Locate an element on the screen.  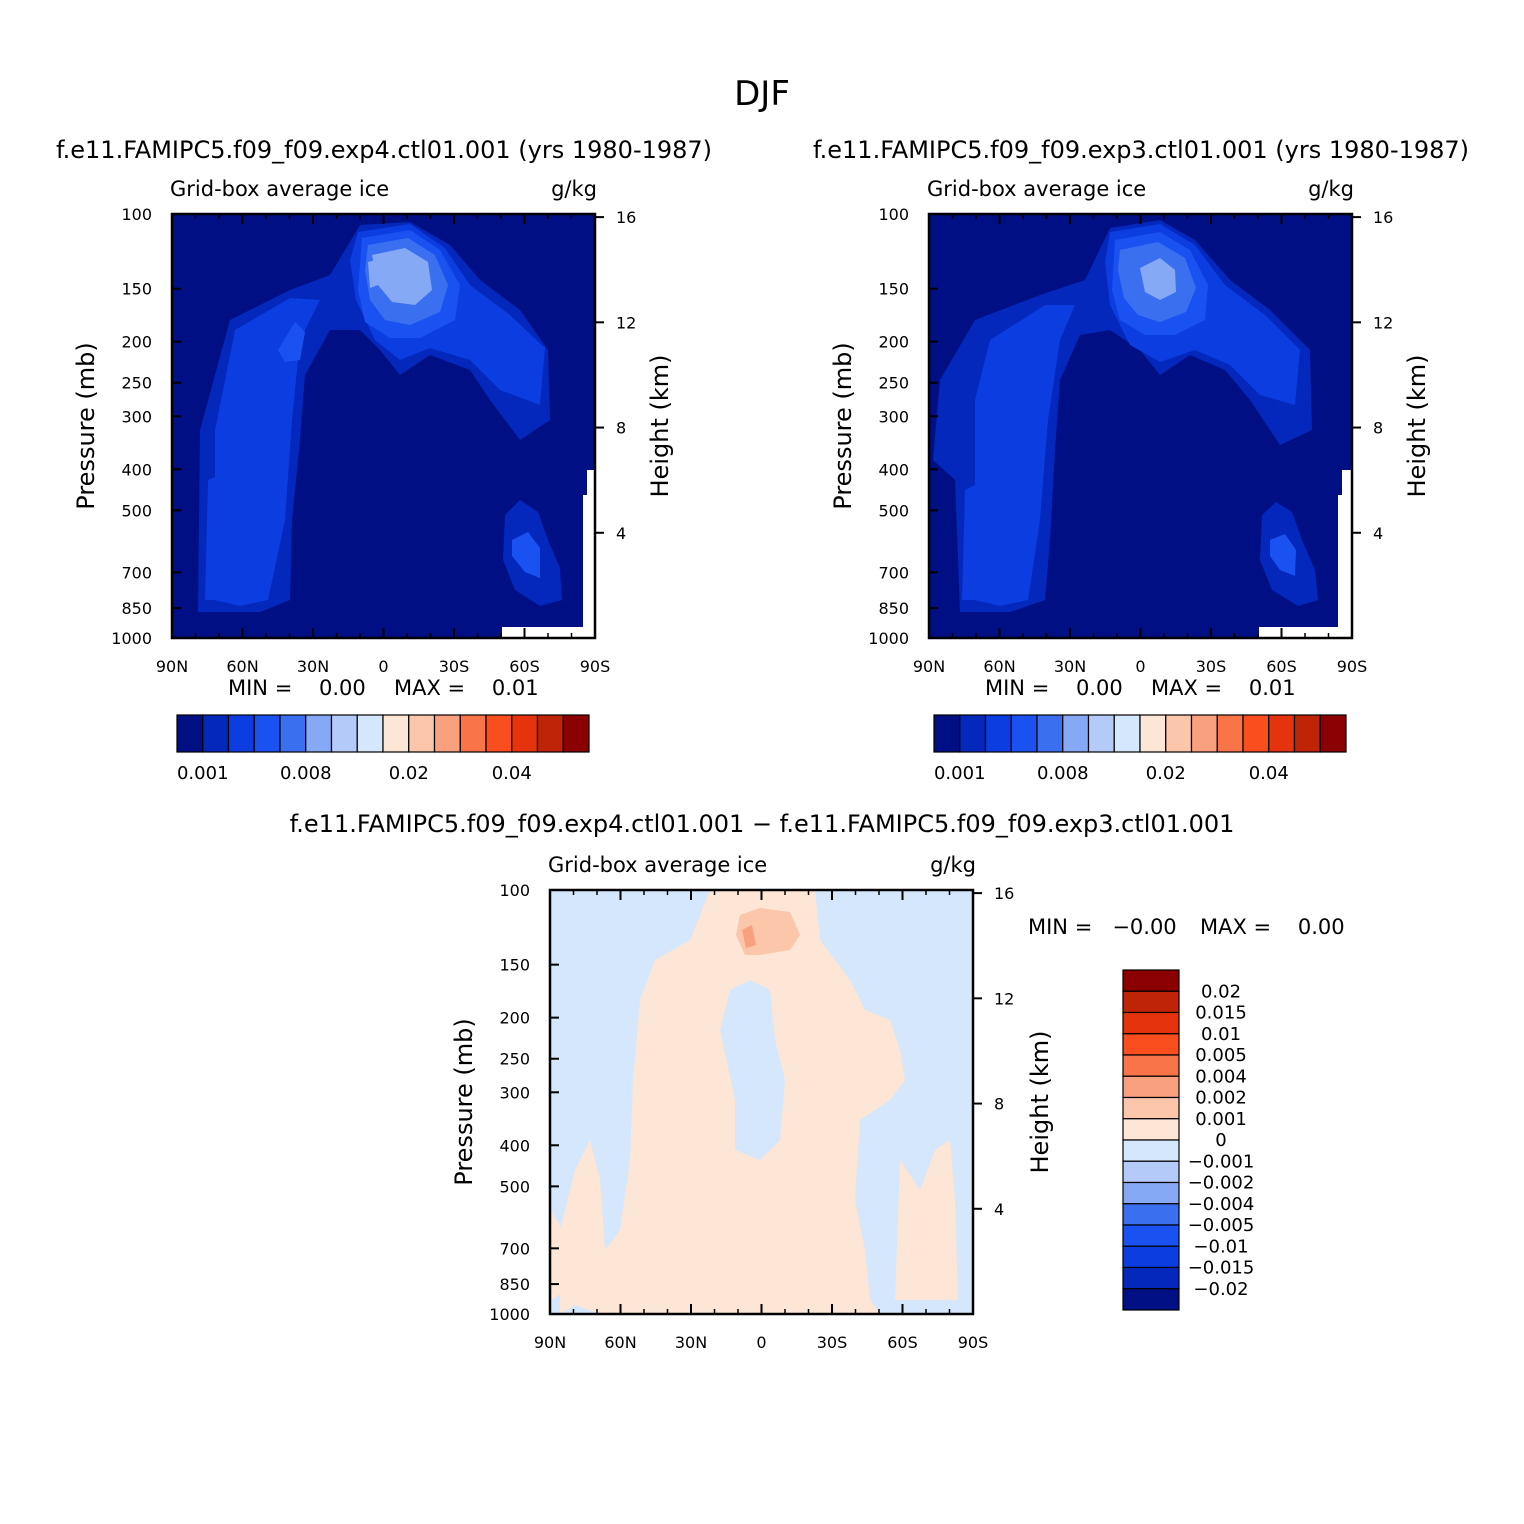
y-tick-label: 100 is located at coordinates (136, 214).